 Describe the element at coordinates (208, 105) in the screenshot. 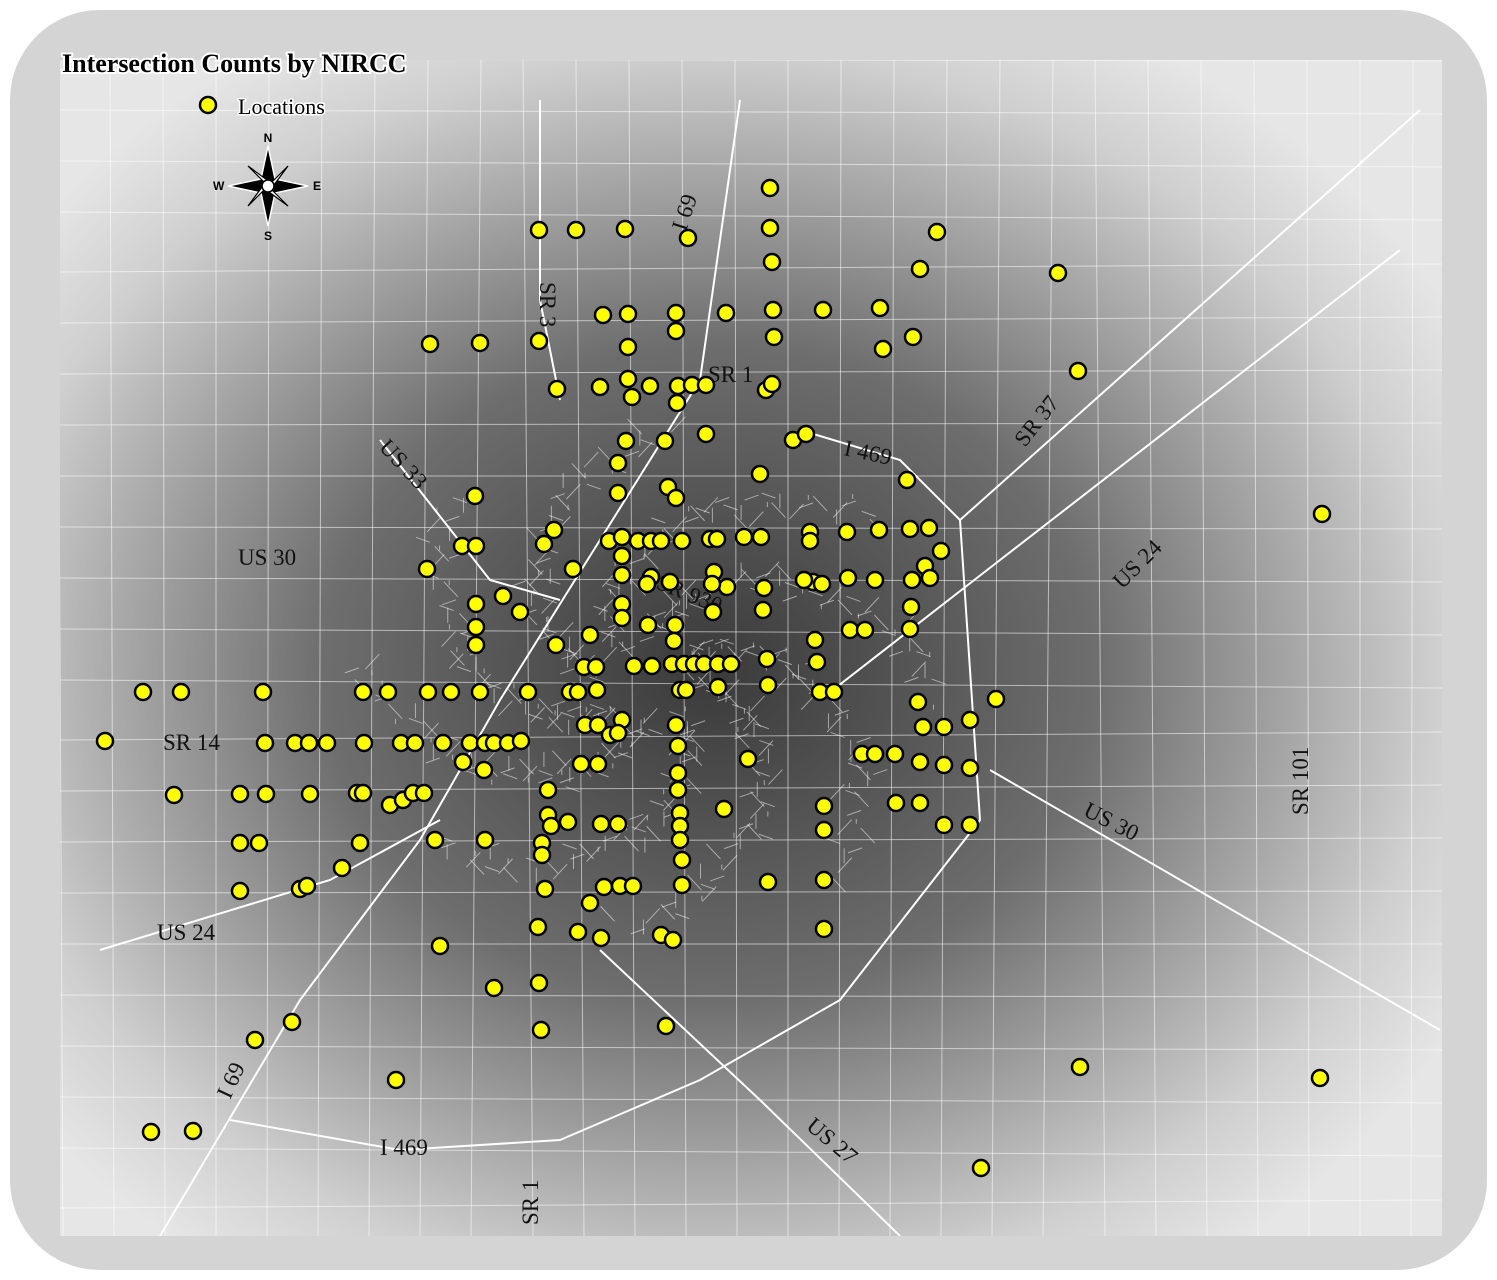

I see `legend-symbol` at that location.